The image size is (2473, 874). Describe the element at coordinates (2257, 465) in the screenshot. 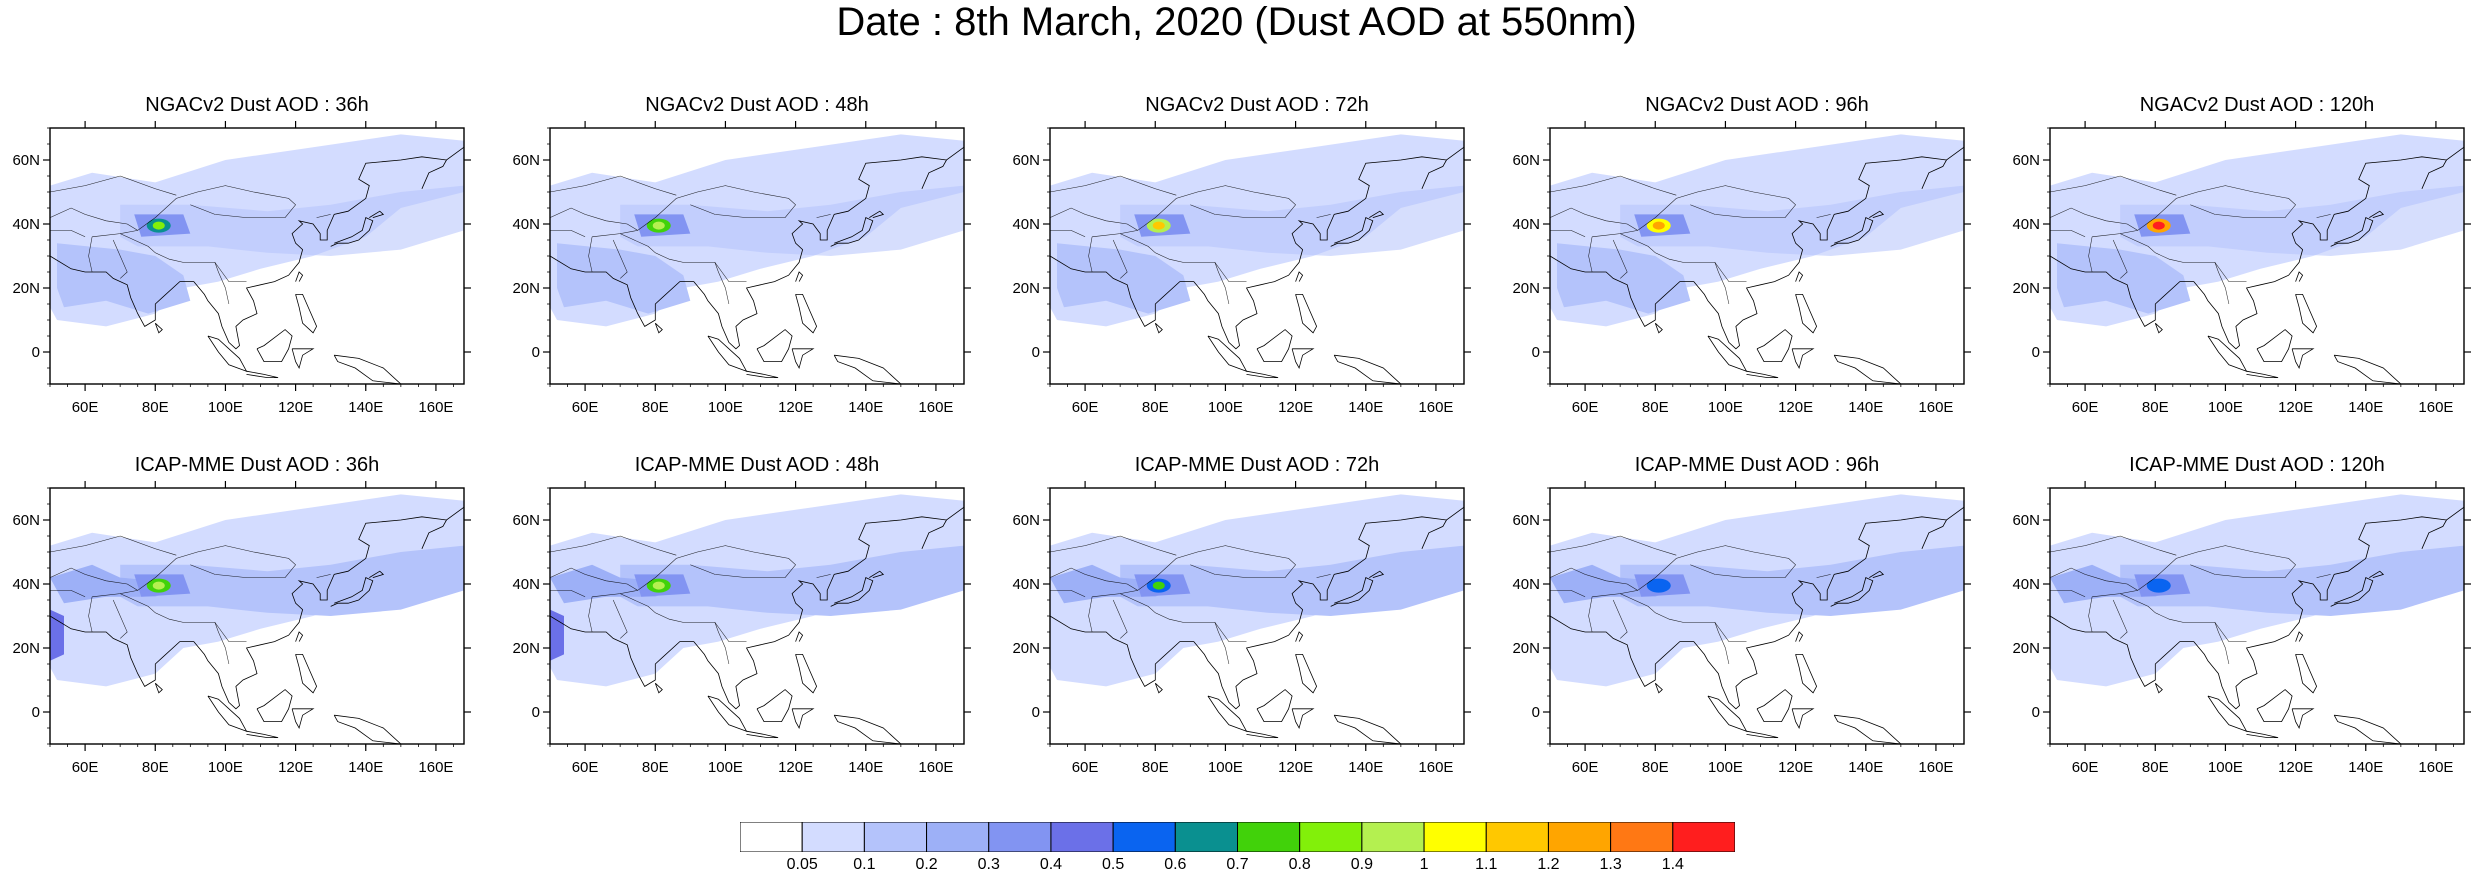

I see `panel-title: ICAP-MME Dust AOD : 120h` at that location.